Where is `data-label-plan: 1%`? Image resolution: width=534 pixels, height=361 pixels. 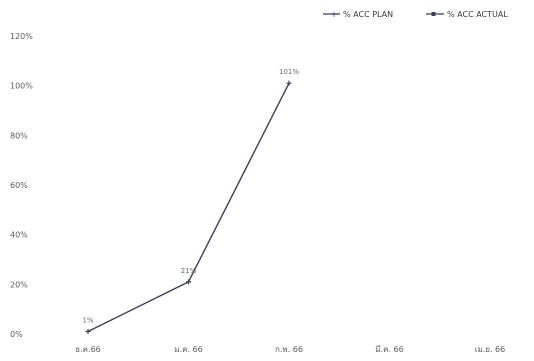
data-label-plan: 1% is located at coordinates (87, 321).